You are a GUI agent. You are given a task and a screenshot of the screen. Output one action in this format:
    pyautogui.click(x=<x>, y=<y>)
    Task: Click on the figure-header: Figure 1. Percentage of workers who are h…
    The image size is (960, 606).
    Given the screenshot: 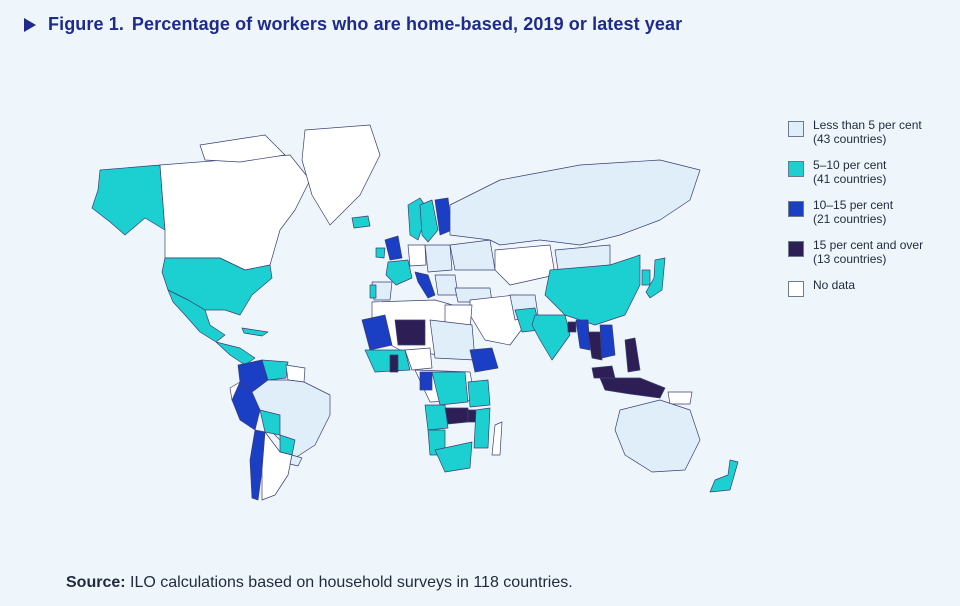 What is the action you would take?
    pyautogui.click(x=353, y=24)
    